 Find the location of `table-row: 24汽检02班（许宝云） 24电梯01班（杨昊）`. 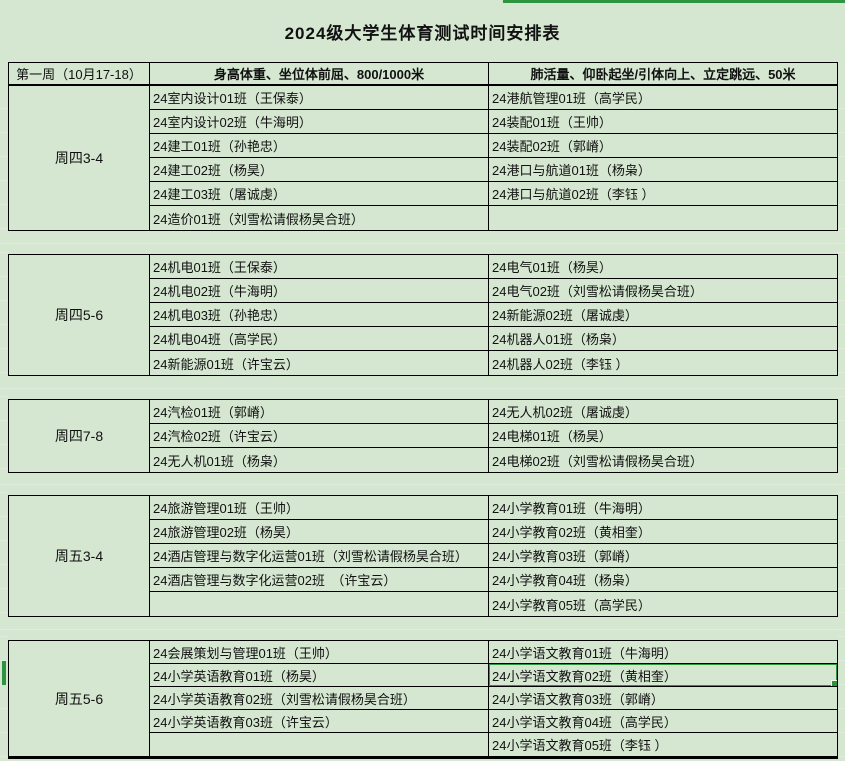

table-row: 24汽检02班（许宝云） 24电梯01班（杨昊） is located at coordinates (493, 436).